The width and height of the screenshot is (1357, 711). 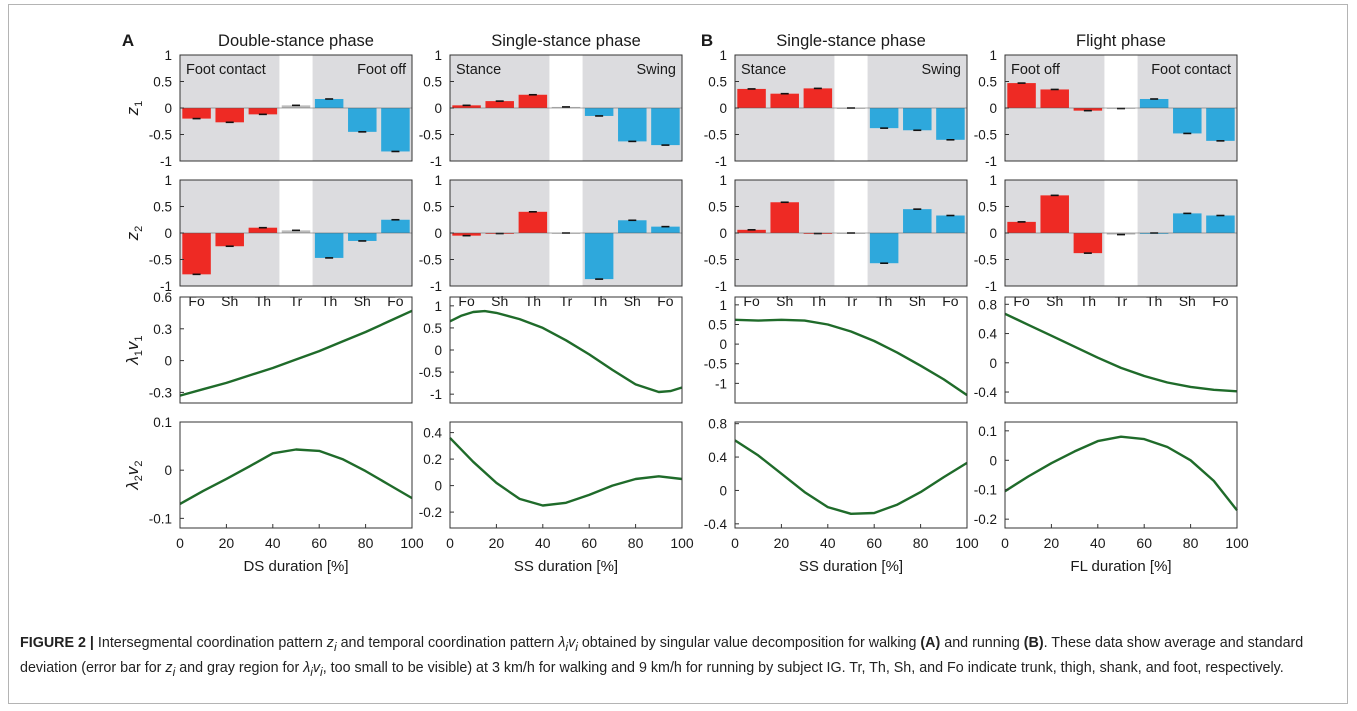 What do you see at coordinates (589, 543) in the screenshot?
I see `x-tick-label: 60` at bounding box center [589, 543].